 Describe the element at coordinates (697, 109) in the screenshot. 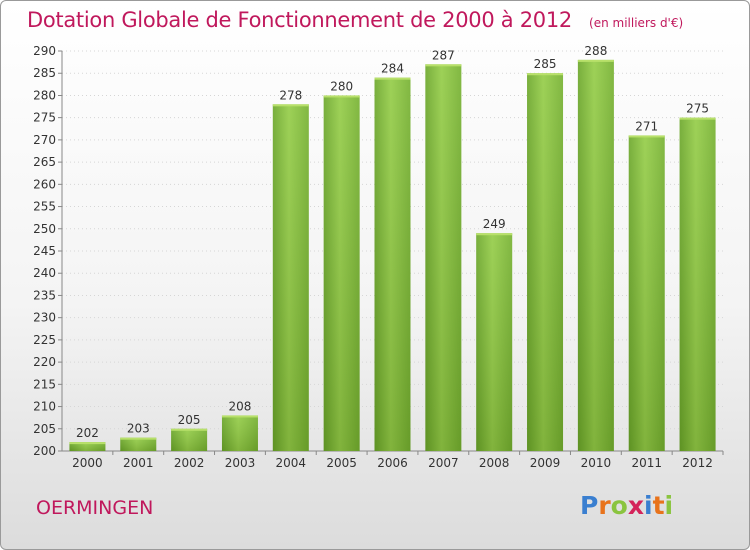

I see `bar-value-label: 275` at that location.